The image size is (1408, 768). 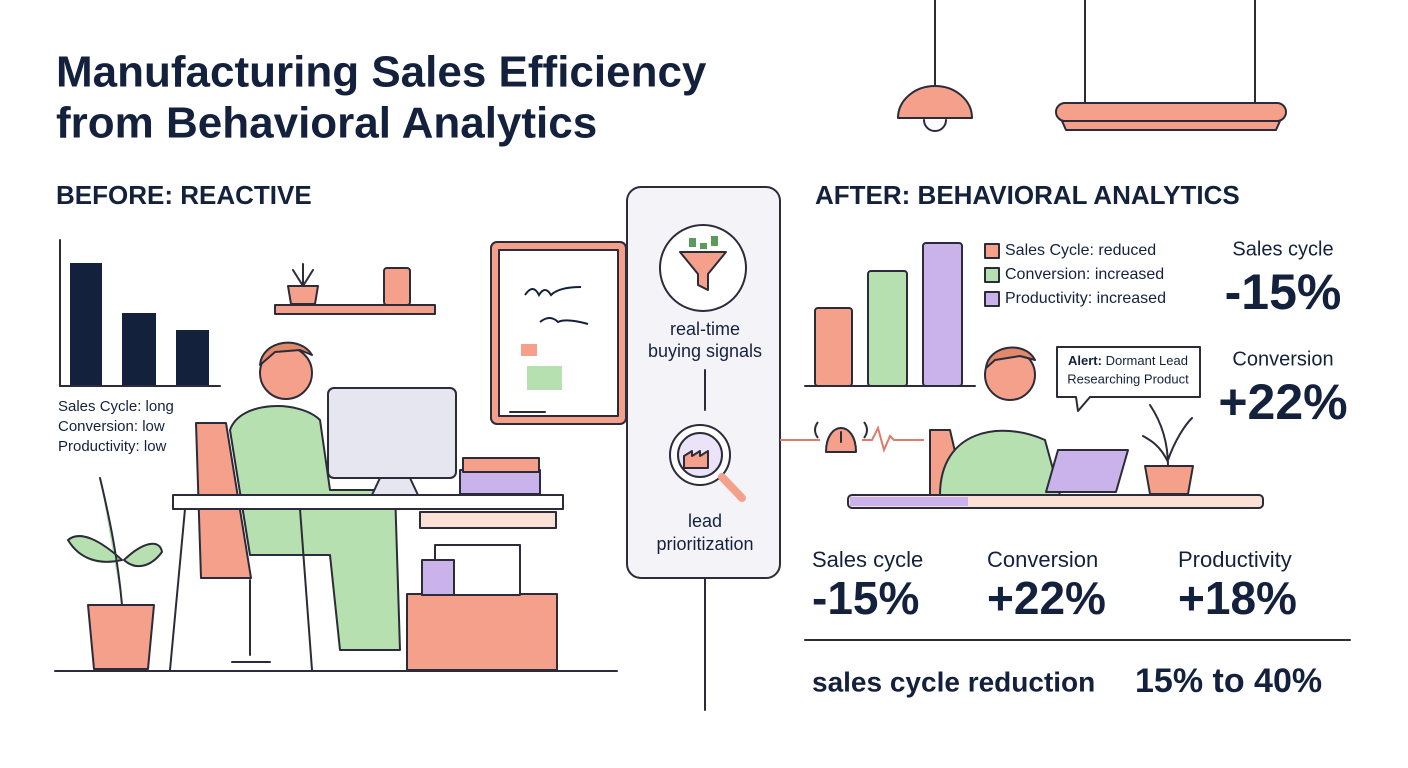 I want to click on alert-label: Alert:, so click(x=1085, y=360).